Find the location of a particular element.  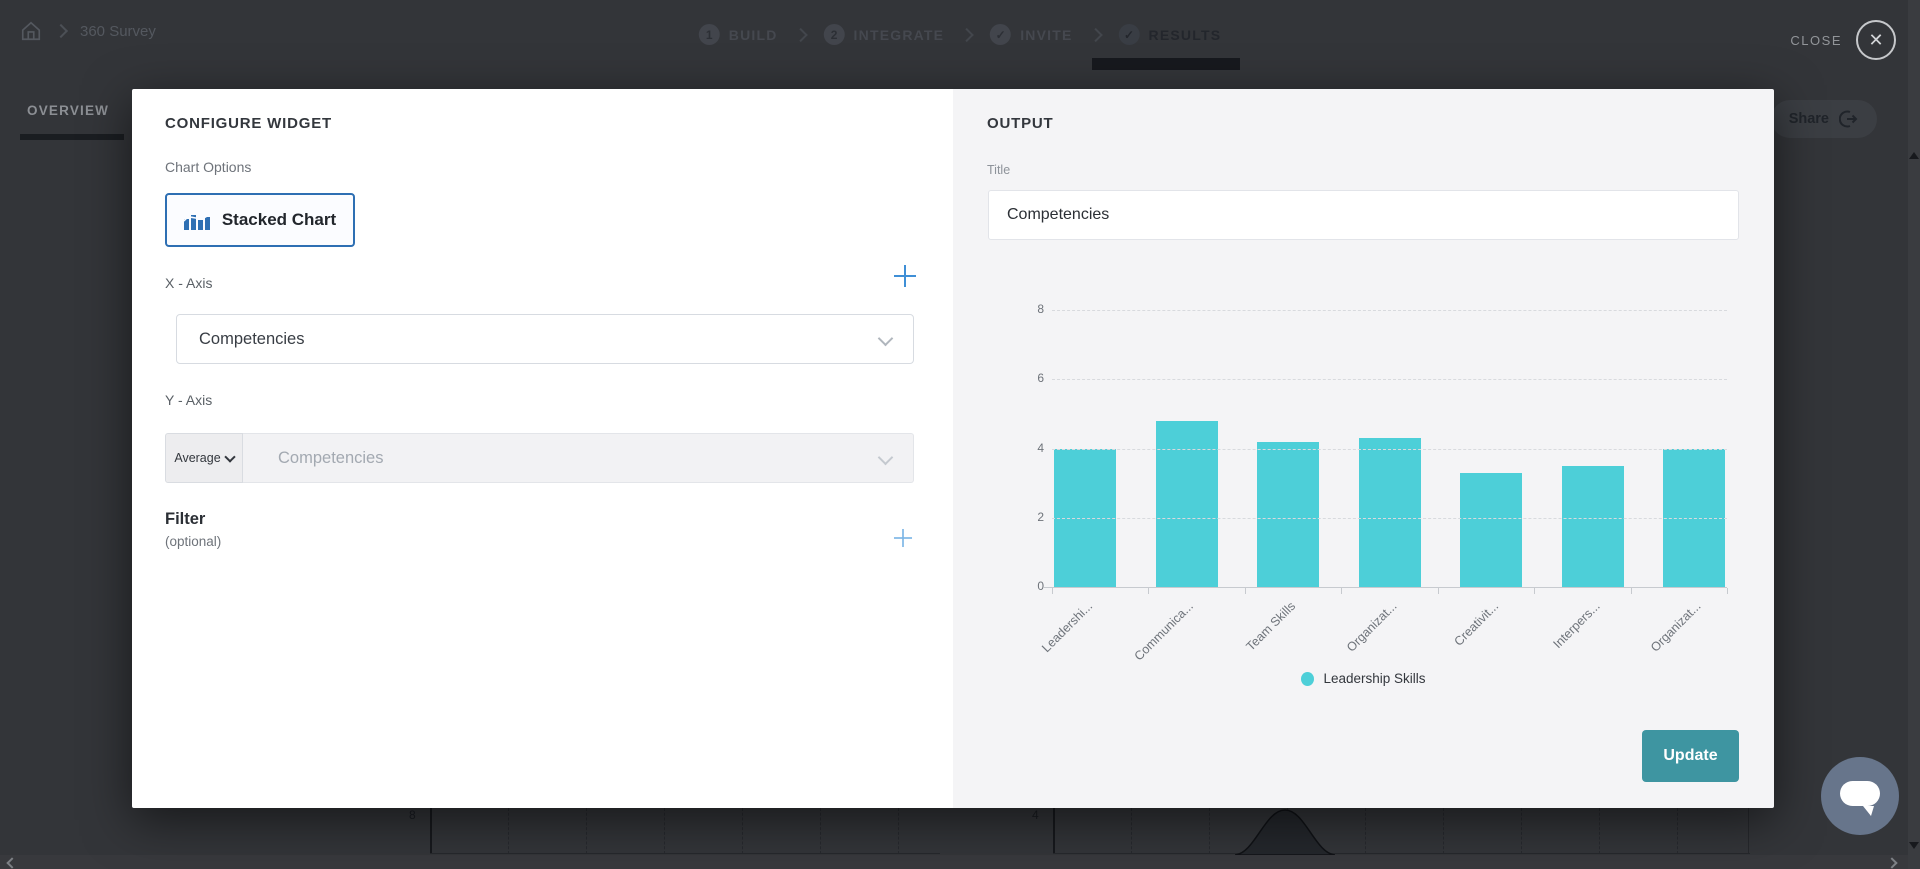

chart-legend: Leadership Skills is located at coordinates (1363, 678).